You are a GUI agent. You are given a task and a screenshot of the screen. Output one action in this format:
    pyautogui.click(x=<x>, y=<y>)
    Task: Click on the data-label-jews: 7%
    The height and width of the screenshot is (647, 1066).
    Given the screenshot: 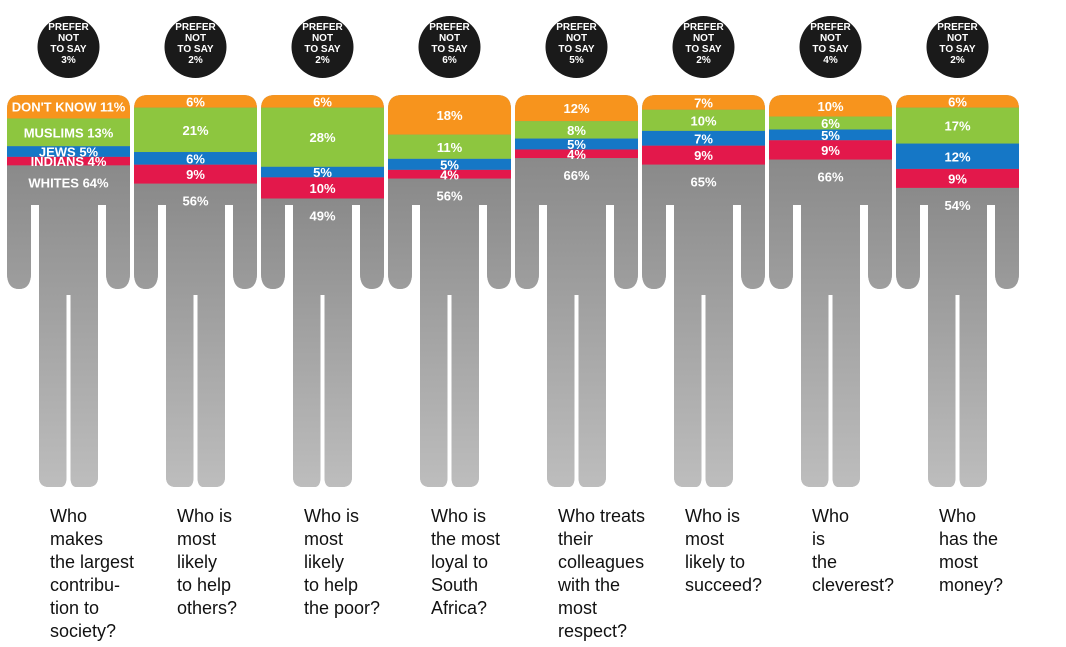 What is the action you would take?
    pyautogui.click(x=703, y=138)
    